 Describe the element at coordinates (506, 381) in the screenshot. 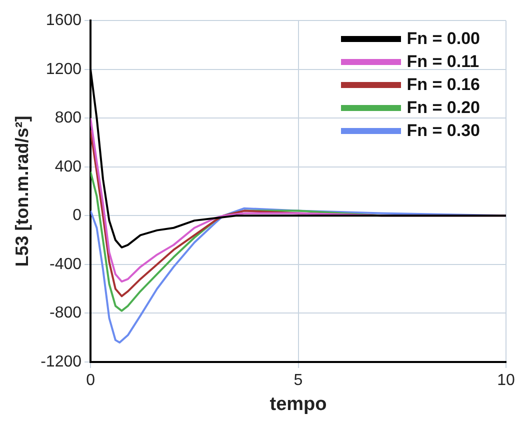

I see `x-tick-label: 10` at that location.